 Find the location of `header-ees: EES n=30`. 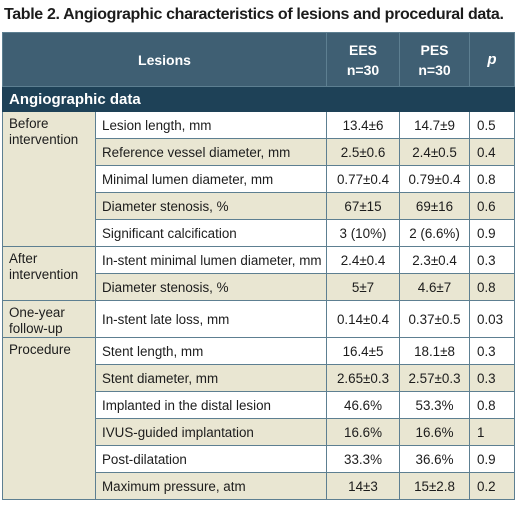

header-ees: EES n=30 is located at coordinates (363, 59).